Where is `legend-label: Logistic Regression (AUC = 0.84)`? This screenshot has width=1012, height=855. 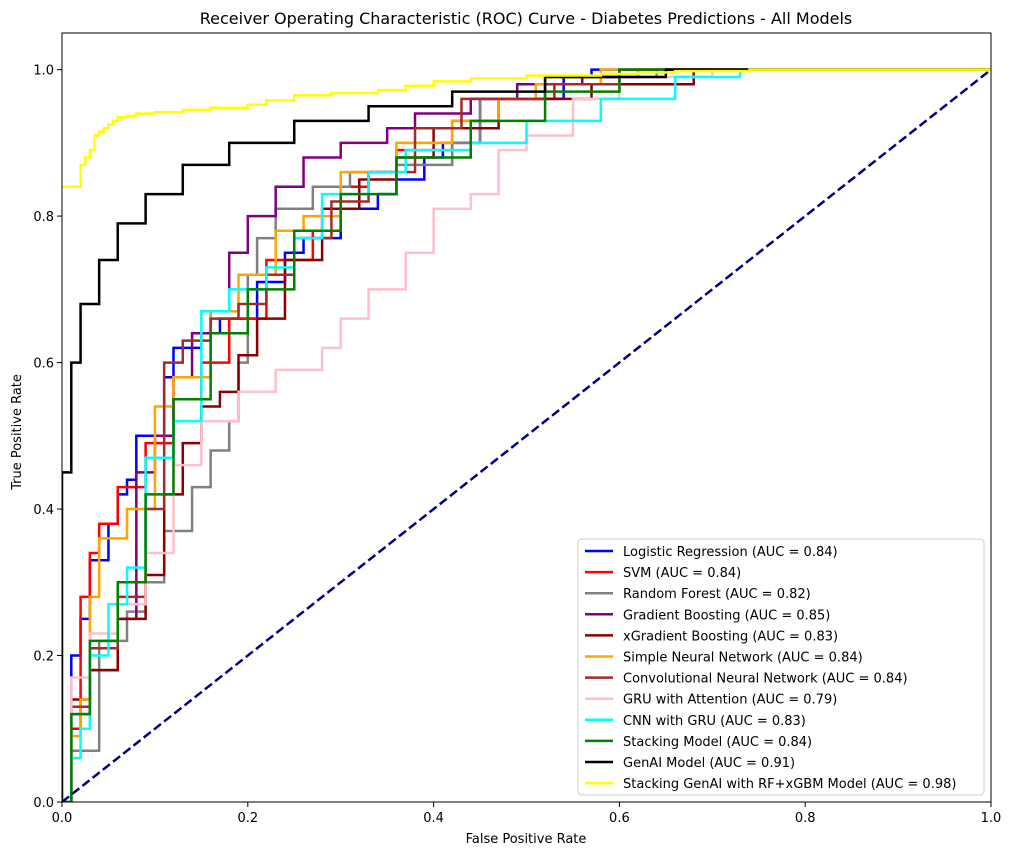
legend-label: Logistic Regression (AUC = 0.84) is located at coordinates (730, 552).